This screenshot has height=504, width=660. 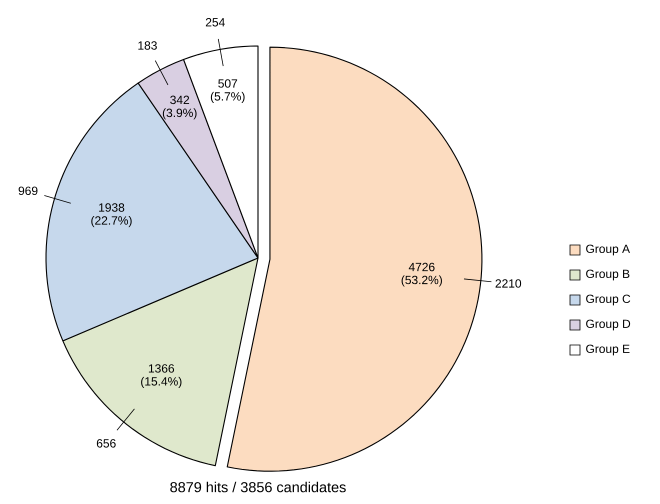 I want to click on text: 8879 hits / 3856 candidates, so click(x=258, y=487).